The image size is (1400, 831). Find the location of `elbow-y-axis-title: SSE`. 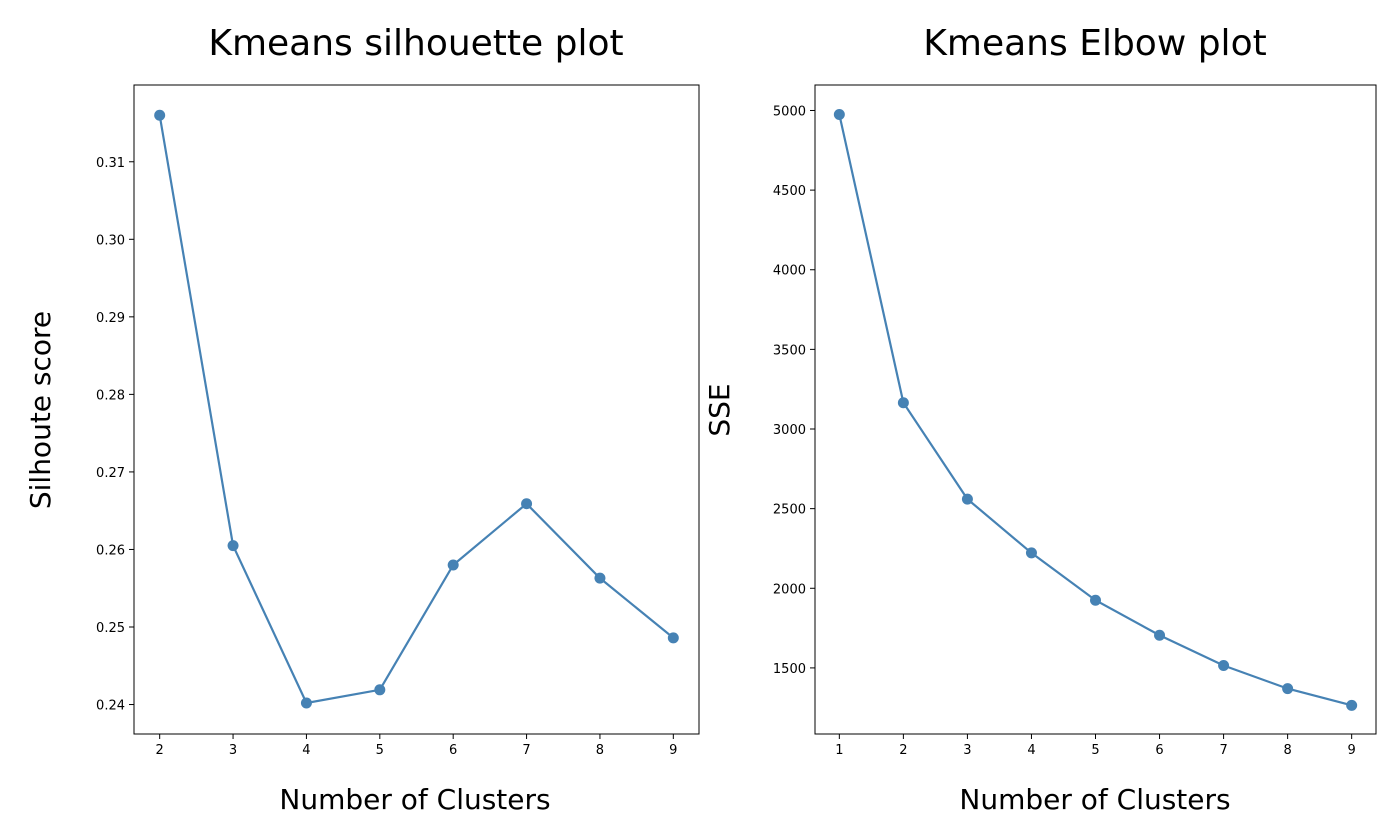

elbow-y-axis-title: SSE is located at coordinates (719, 409).